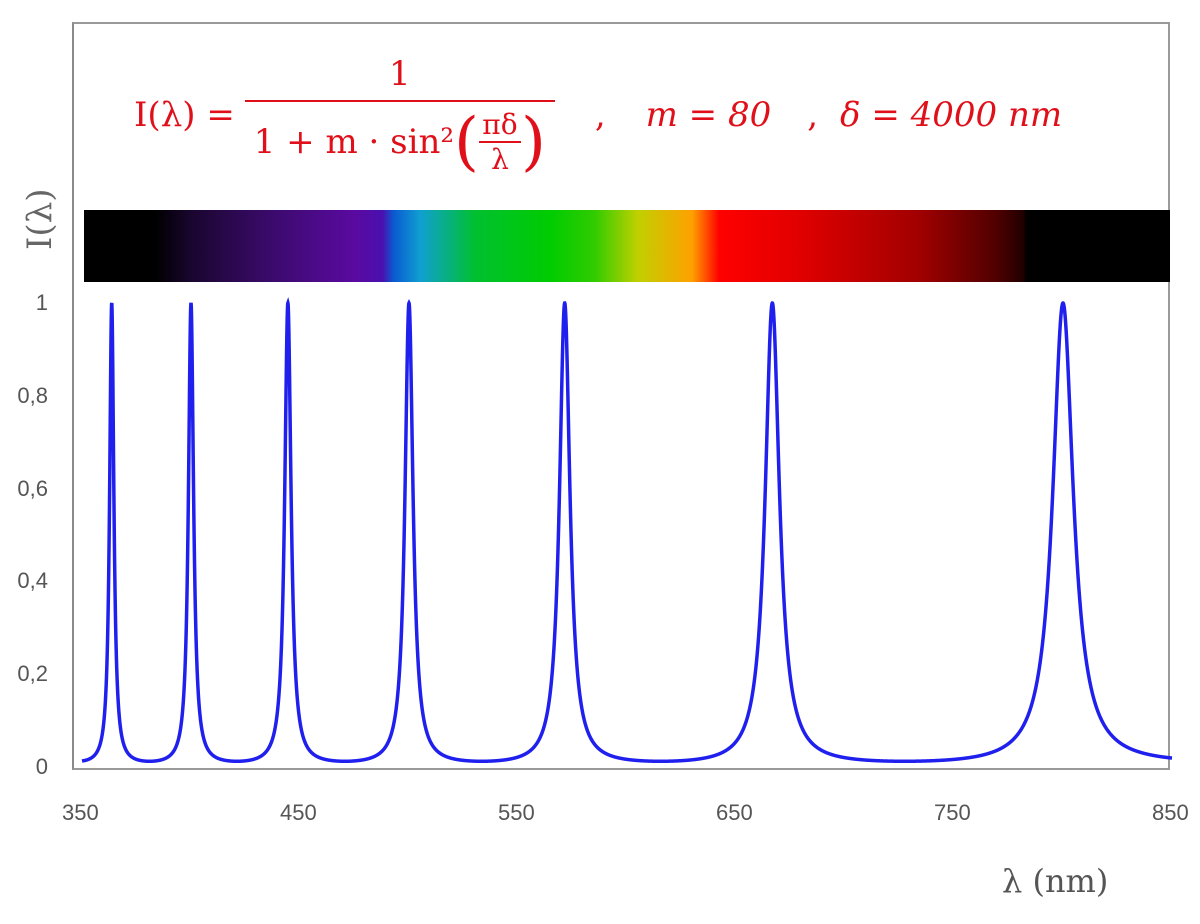 Image resolution: width=1200 pixels, height=924 pixels. What do you see at coordinates (516, 812) in the screenshot?
I see `x-tick-label: 550` at bounding box center [516, 812].